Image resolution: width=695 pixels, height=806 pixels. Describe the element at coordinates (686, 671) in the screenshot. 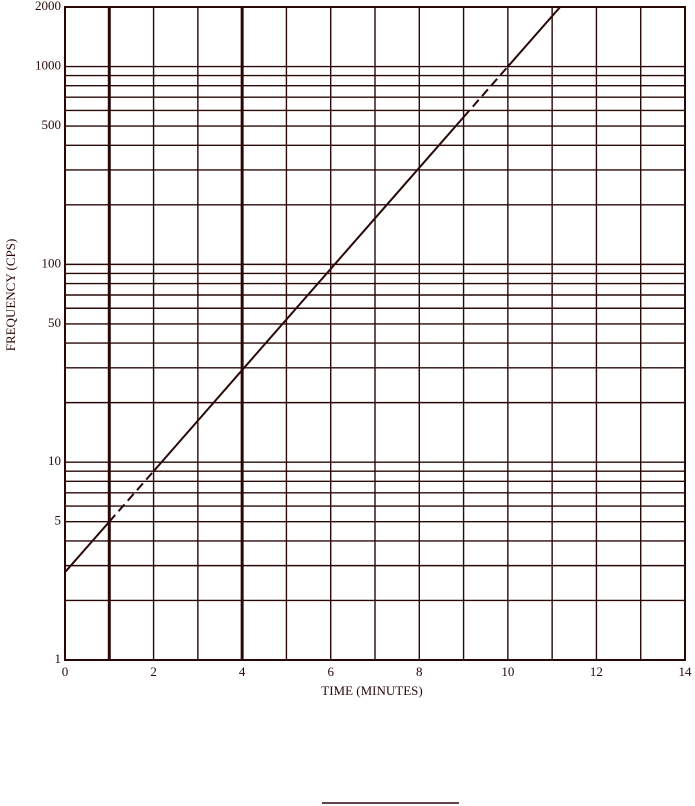

I see `x-tick-label: 14` at that location.